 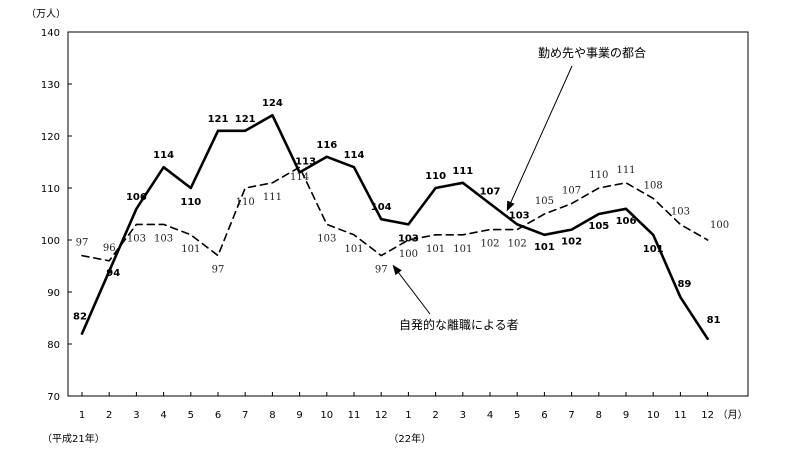 I want to click on x-era-label: （22年）, so click(x=409, y=438).